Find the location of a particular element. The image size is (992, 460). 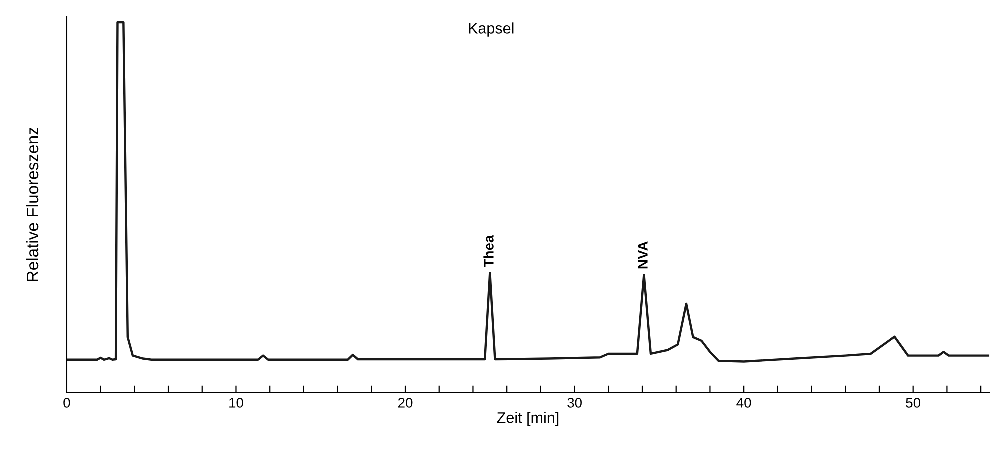

x-axis-title: Zeit [min] is located at coordinates (528, 419).